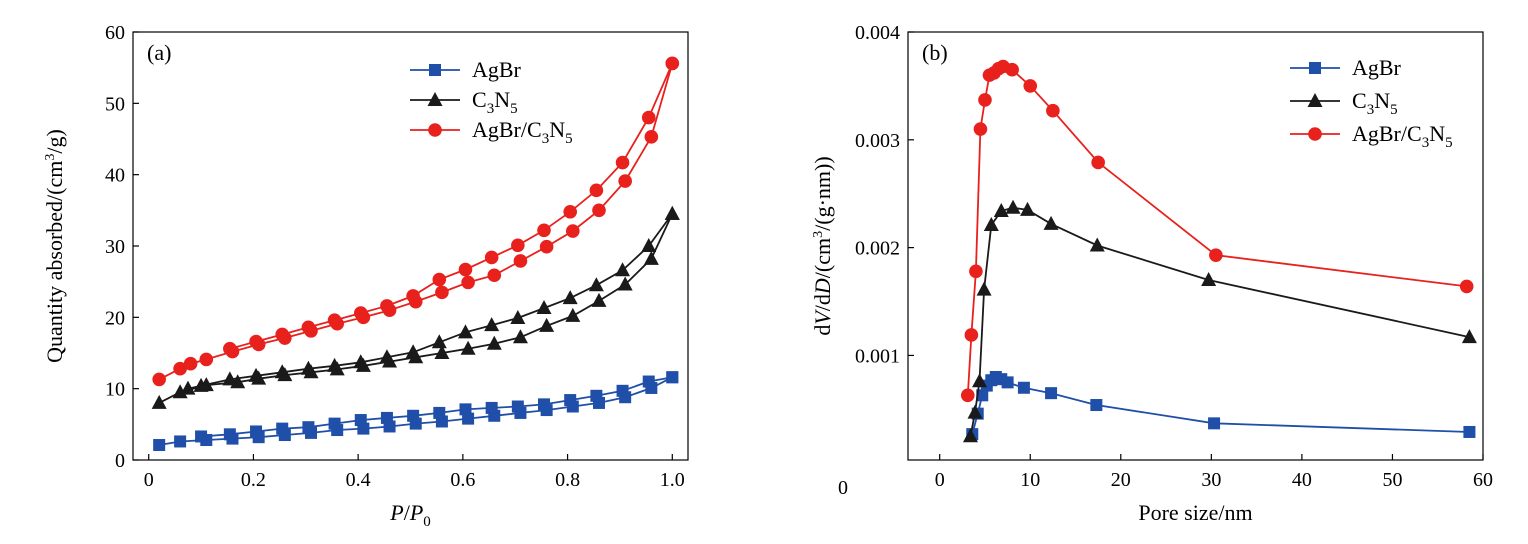  What do you see at coordinates (410, 515) in the screenshot?
I see `x-axis-title: P/P0​` at bounding box center [410, 515].